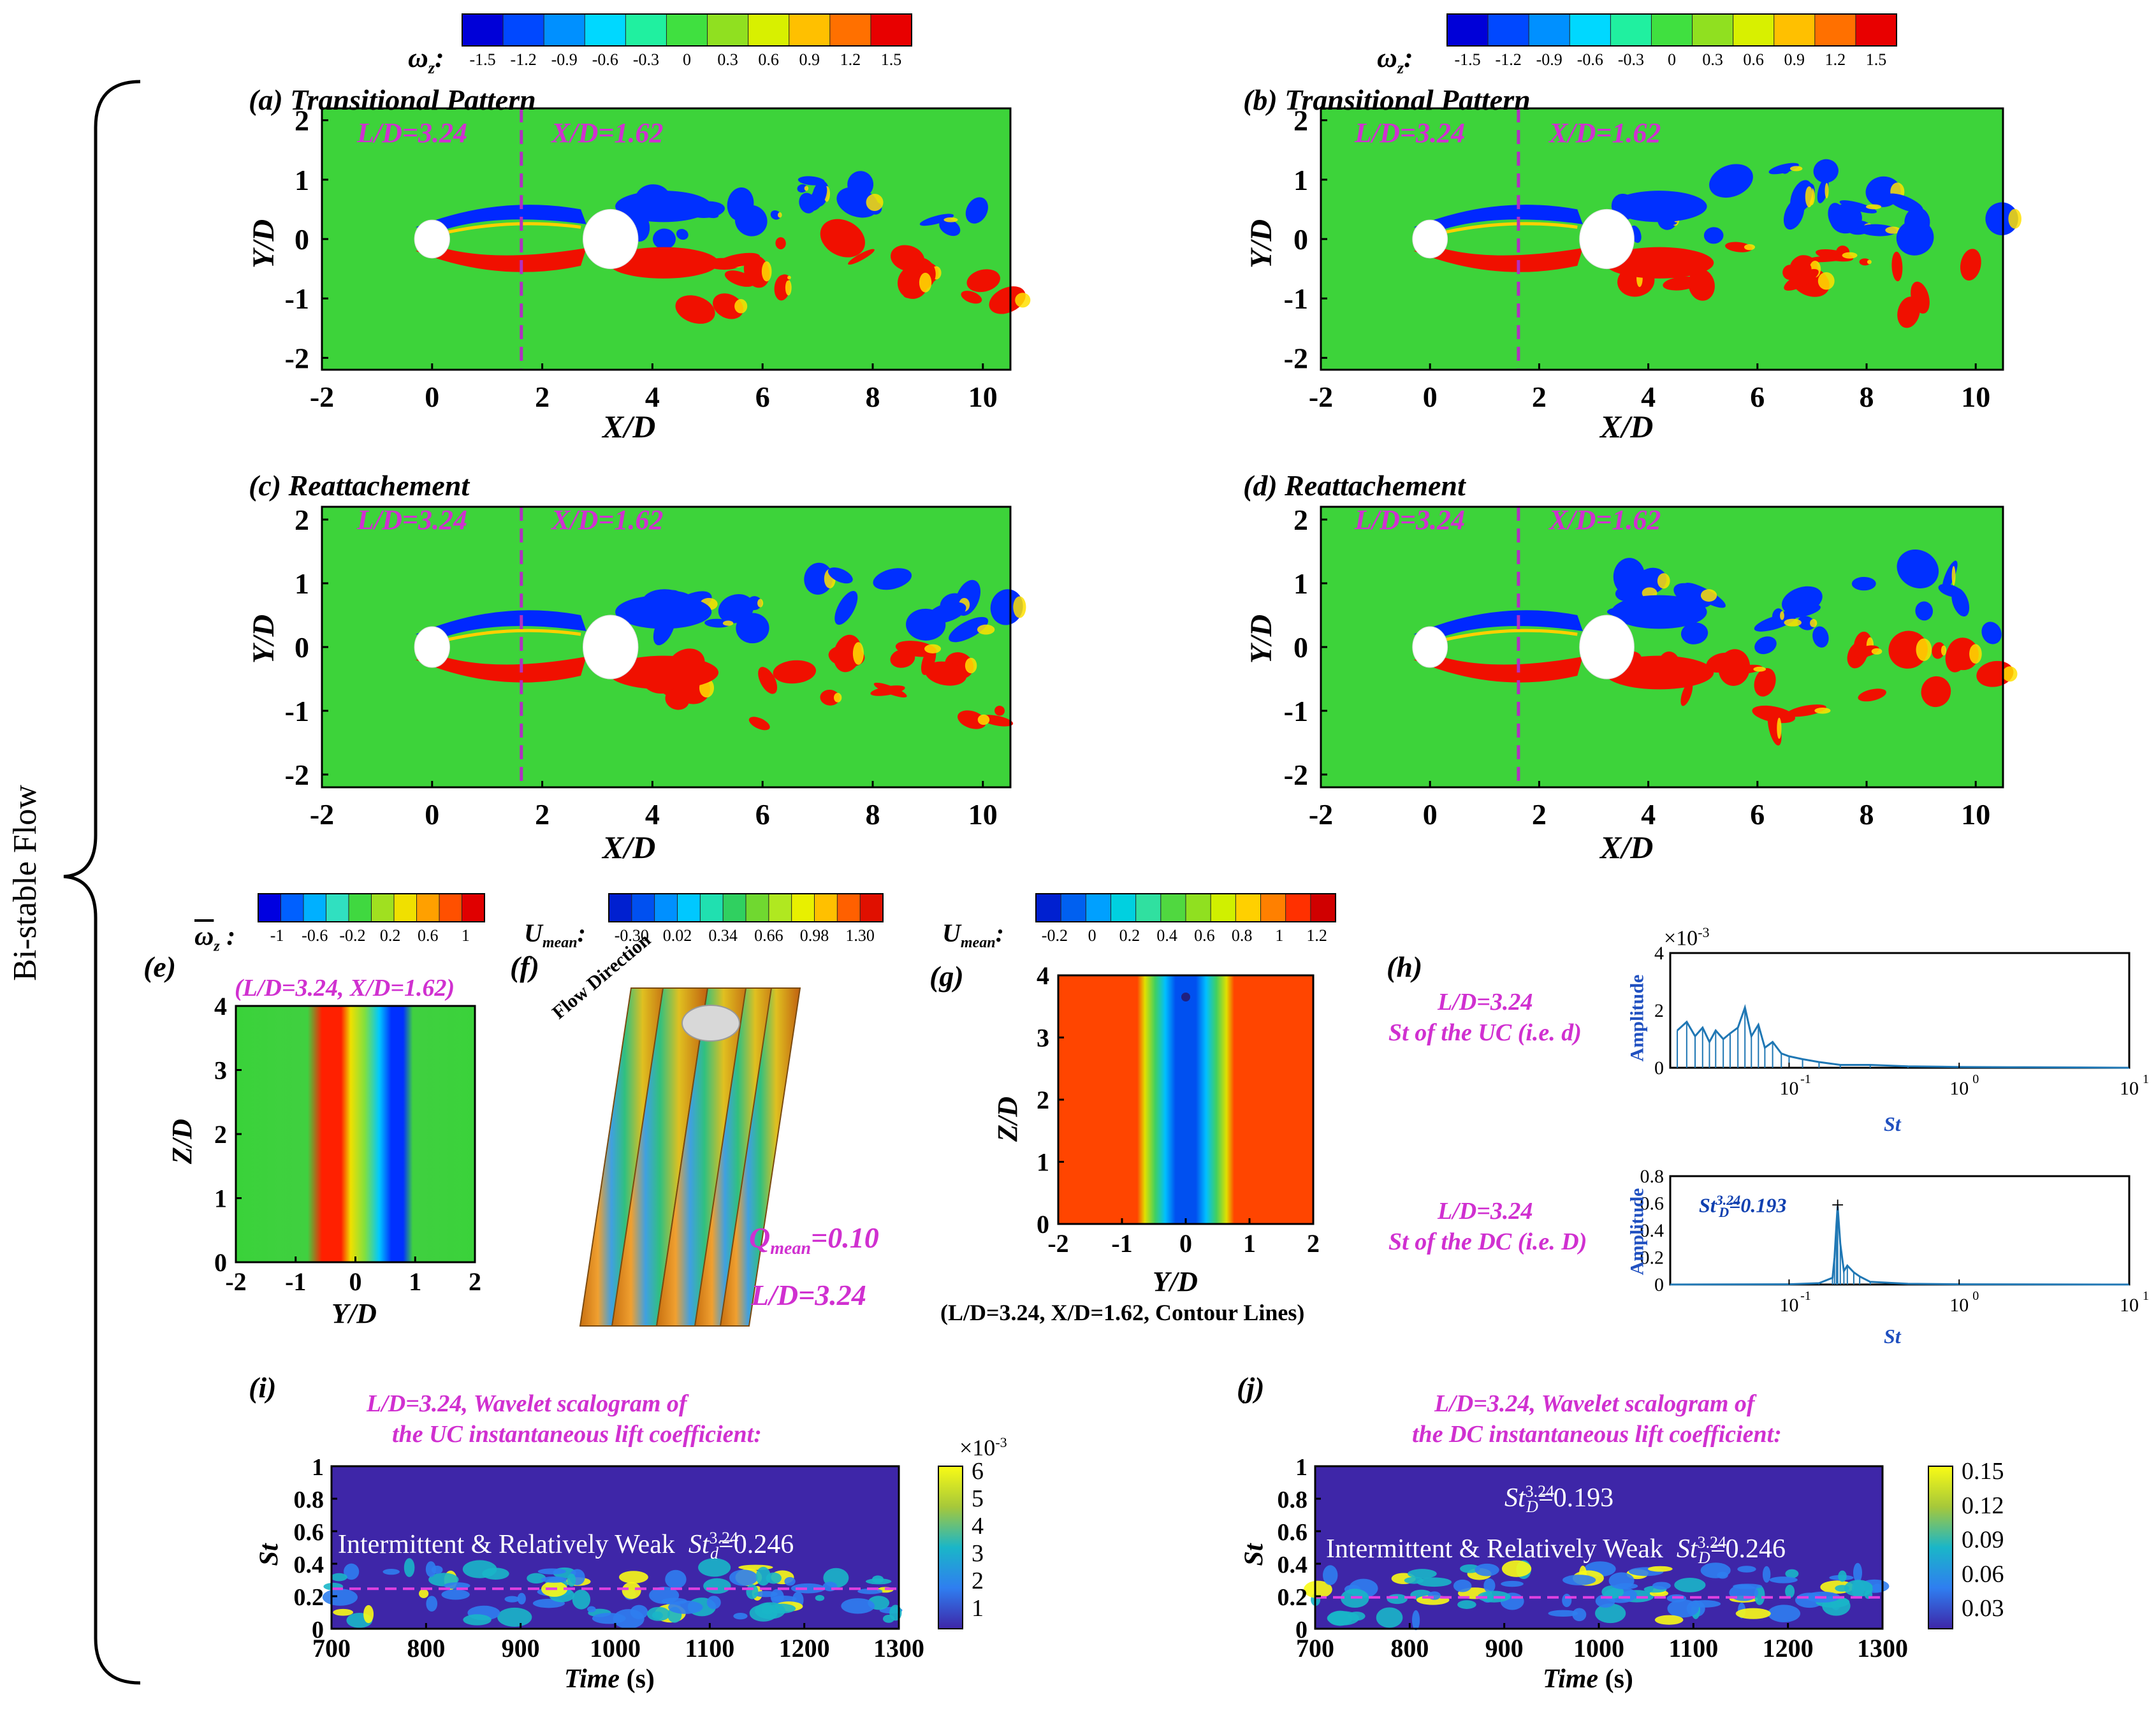 The image size is (2156, 1718). I want to click on colorbar-omega-left-tick: -1.2, so click(524, 59).